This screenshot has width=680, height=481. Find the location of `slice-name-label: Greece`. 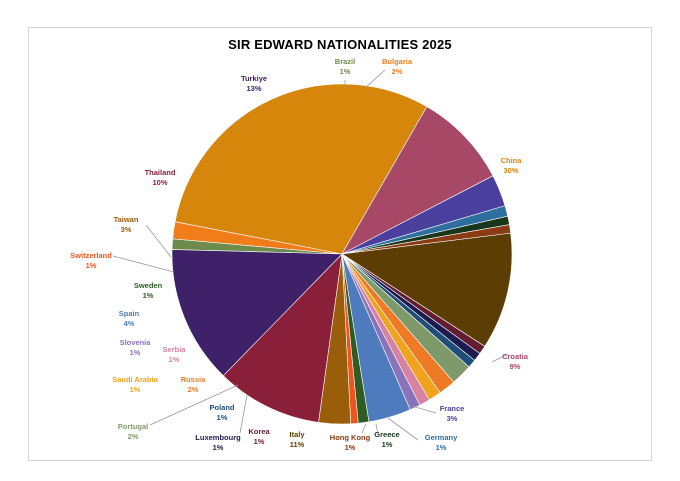

slice-name-label: Greece is located at coordinates (386, 434).